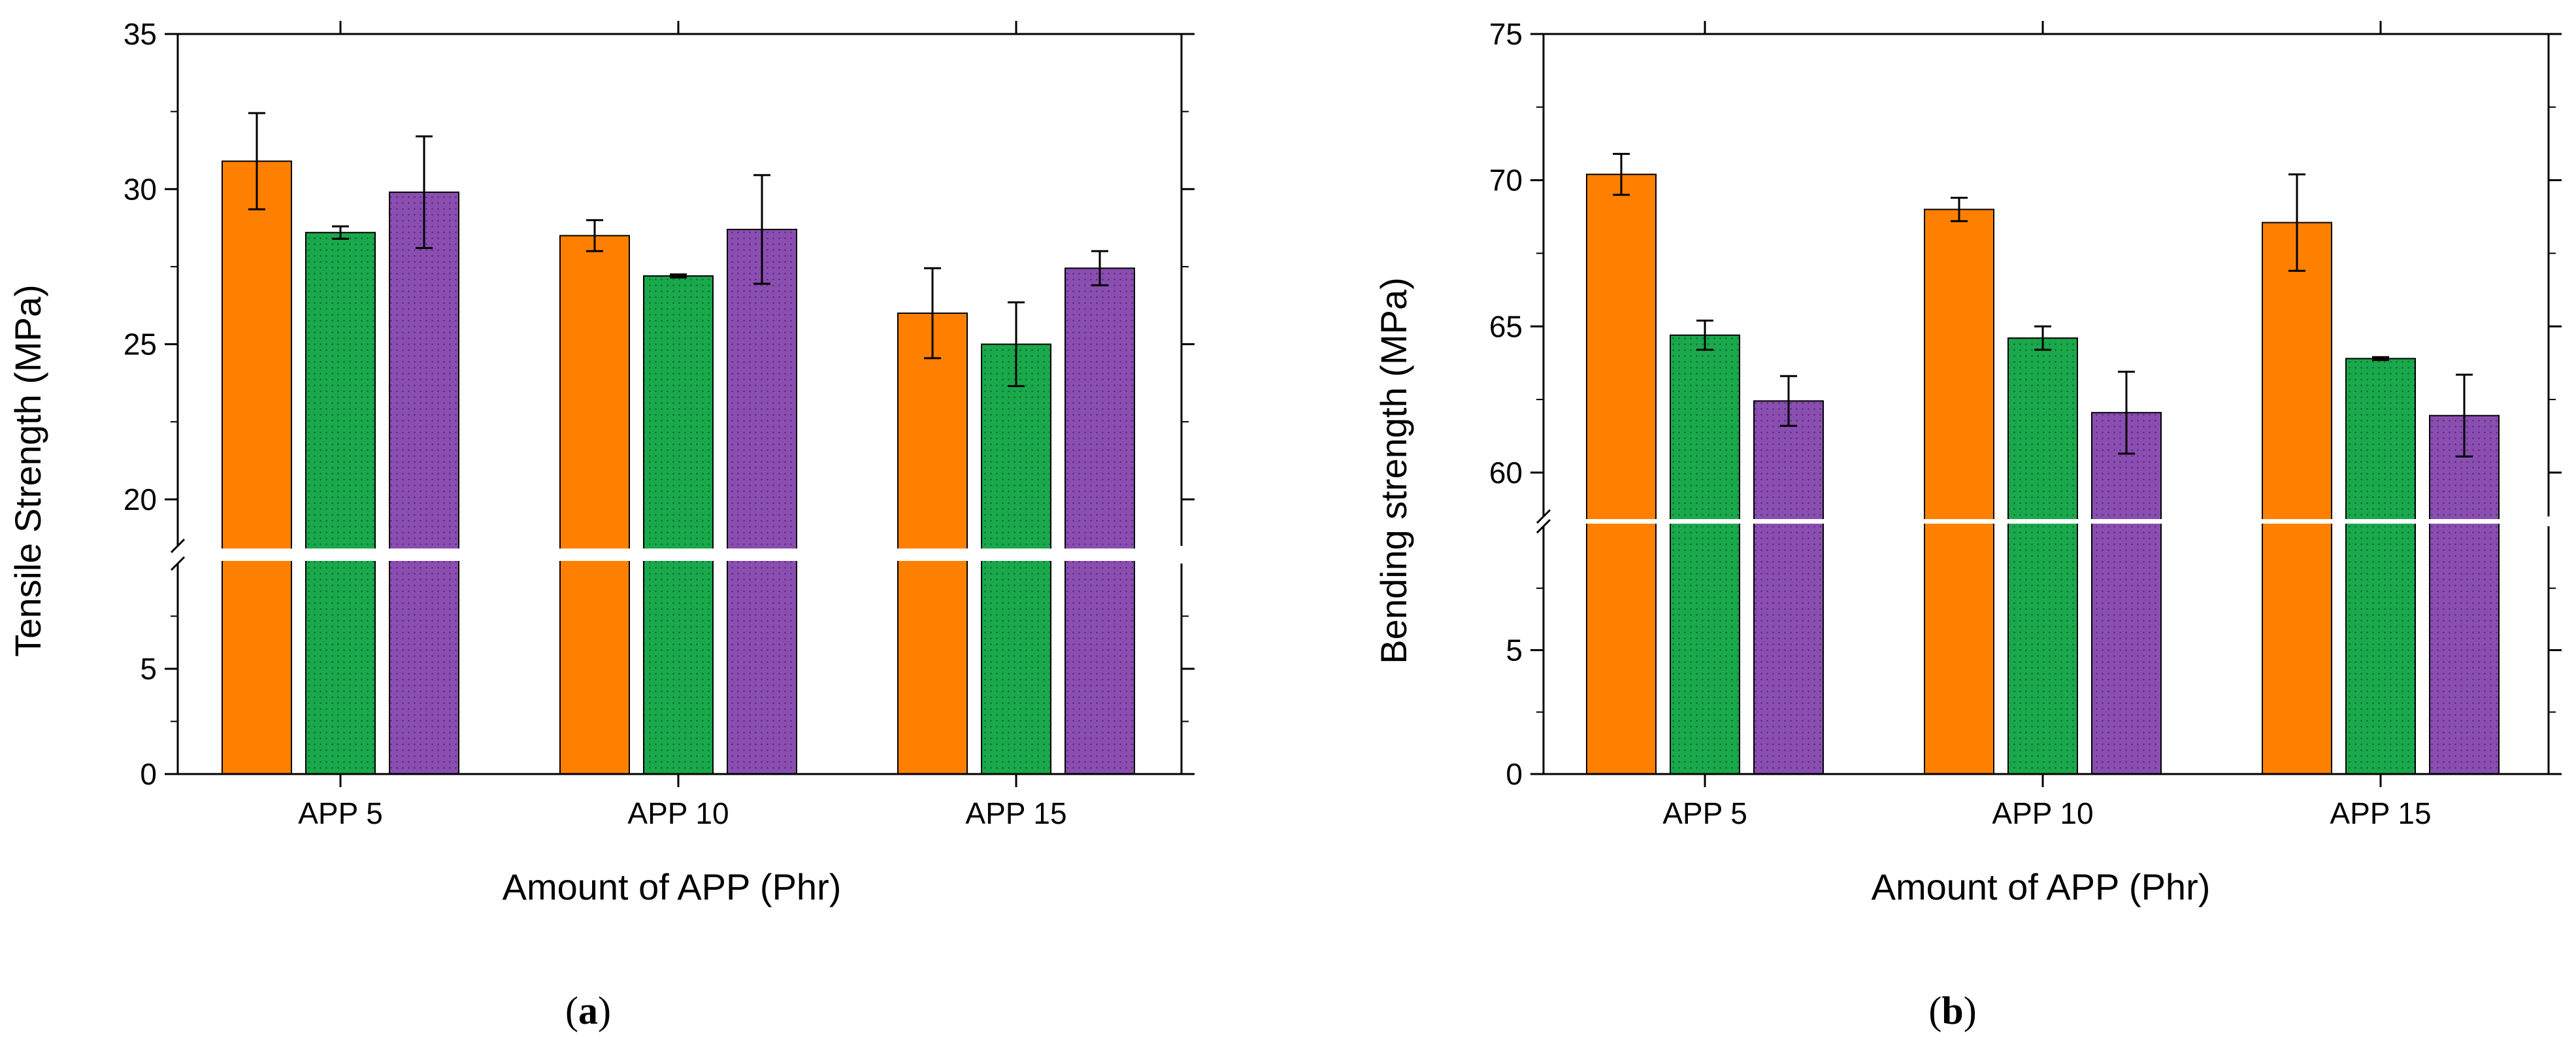  What do you see at coordinates (2380, 813) in the screenshot?
I see `x-tick-label-b-2: APP 15` at bounding box center [2380, 813].